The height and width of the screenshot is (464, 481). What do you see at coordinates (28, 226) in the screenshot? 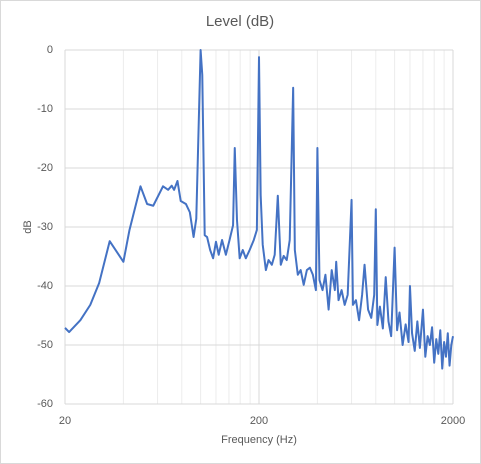
I see `y-axis-label: dB` at bounding box center [28, 226].